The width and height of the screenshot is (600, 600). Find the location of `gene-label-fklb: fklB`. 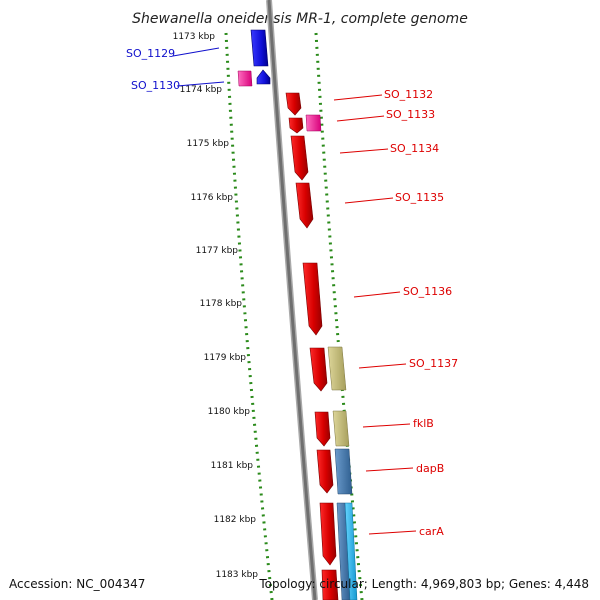

gene-label-fklb: fklB is located at coordinates (423, 423).